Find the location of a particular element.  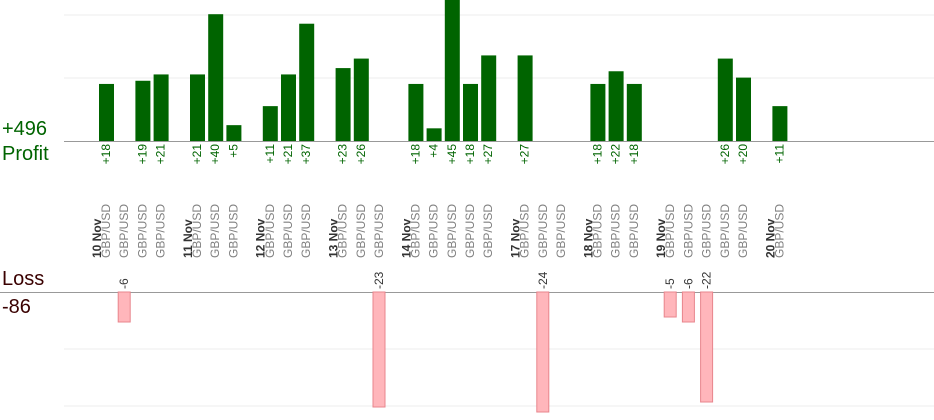

date-label: 13 Nov is located at coordinates (334, 238).